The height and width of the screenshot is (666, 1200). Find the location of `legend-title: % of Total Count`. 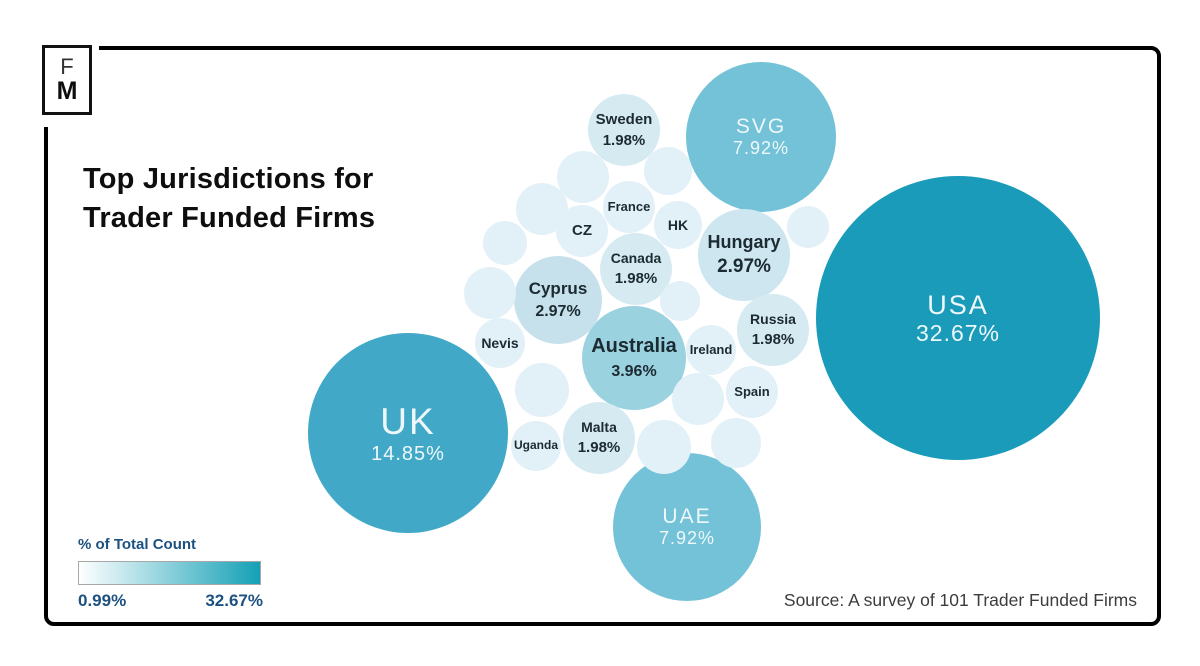

legend-title: % of Total Count is located at coordinates (137, 544).